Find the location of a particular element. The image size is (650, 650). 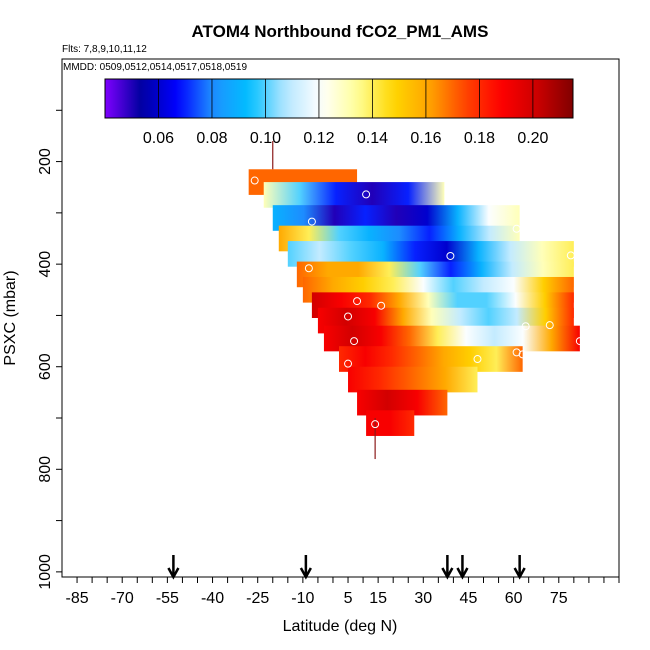

x-tick-label: 45 is located at coordinates (469, 598).